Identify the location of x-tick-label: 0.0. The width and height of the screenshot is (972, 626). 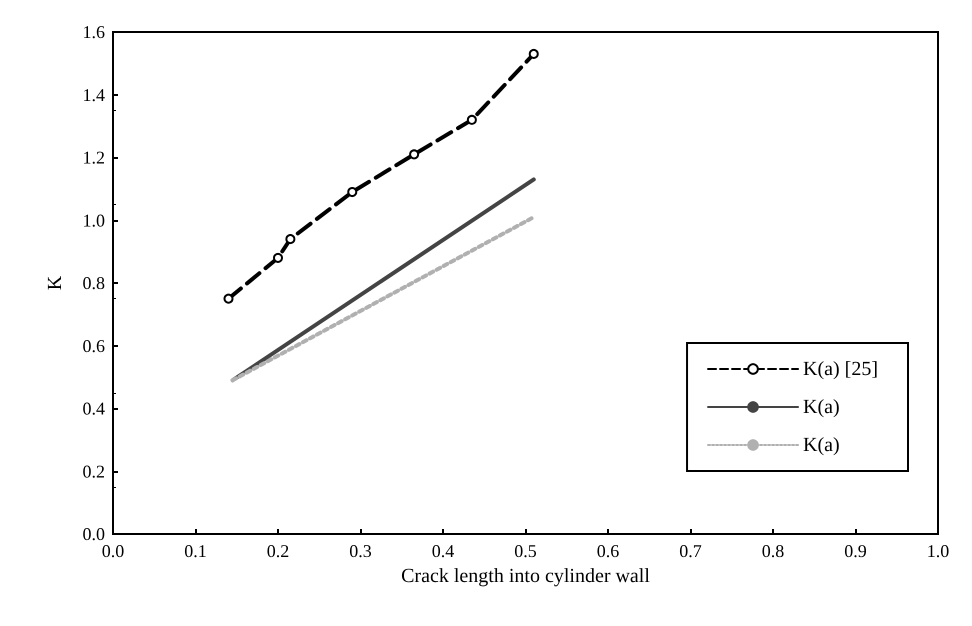
(113, 551).